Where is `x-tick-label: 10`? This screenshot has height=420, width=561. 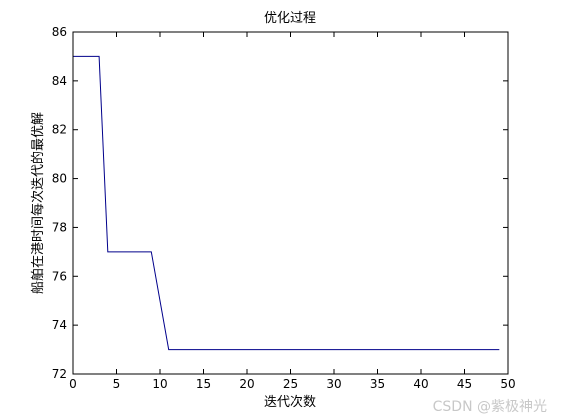
x-tick-label: 10 is located at coordinates (159, 384).